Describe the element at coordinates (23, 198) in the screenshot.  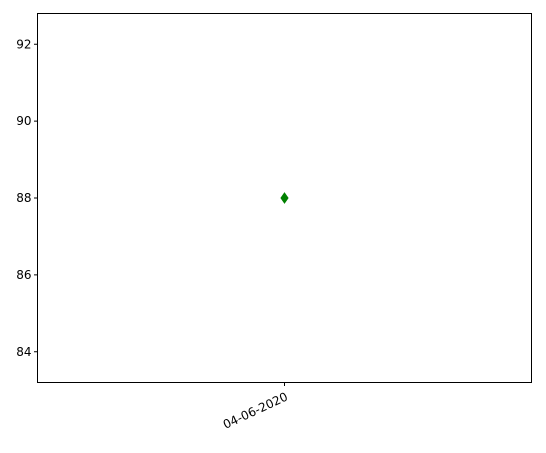
I see `y-tick-label: 88` at that location.